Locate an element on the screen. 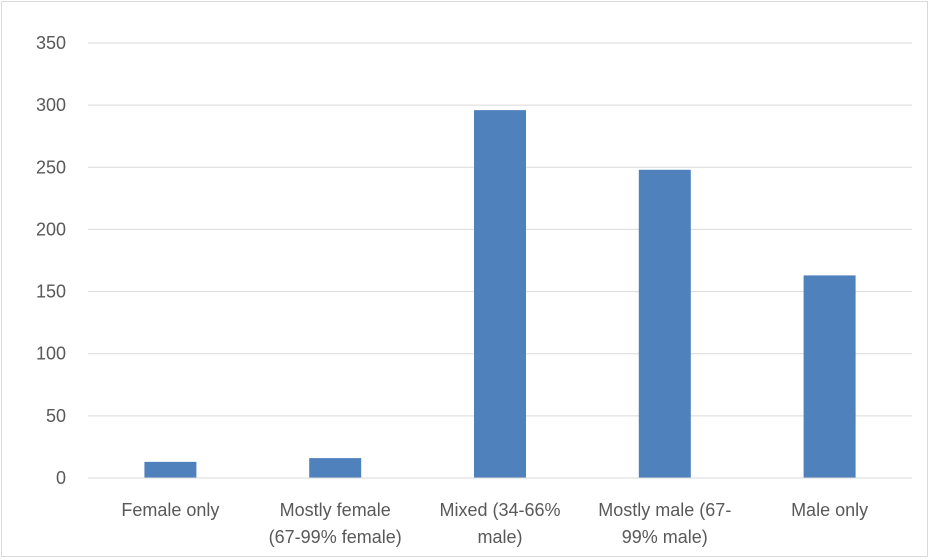 Image resolution: width=931 pixels, height=560 pixels. x-tick-label: Male only is located at coordinates (829, 510).